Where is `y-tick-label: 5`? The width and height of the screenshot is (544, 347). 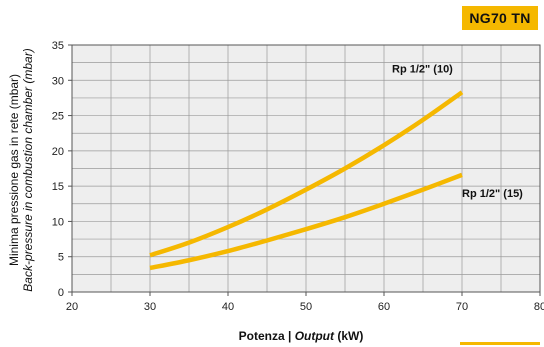 y-tick-label: 5 is located at coordinates (61, 258).